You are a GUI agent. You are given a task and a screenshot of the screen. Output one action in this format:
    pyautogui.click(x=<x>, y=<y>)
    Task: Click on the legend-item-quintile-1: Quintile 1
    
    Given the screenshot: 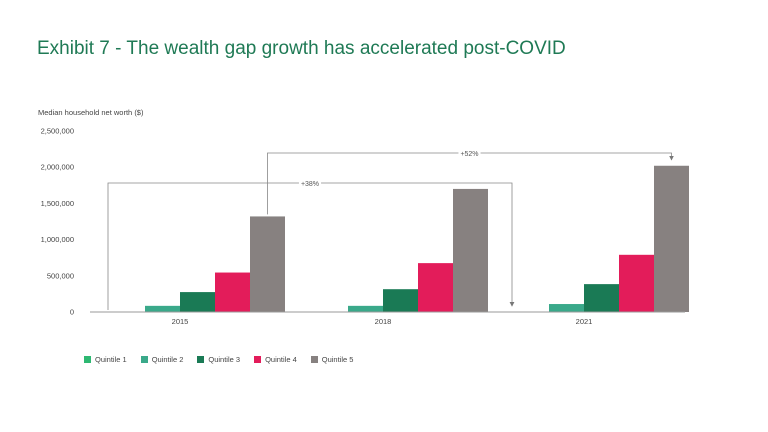 What is the action you would take?
    pyautogui.click(x=105, y=359)
    